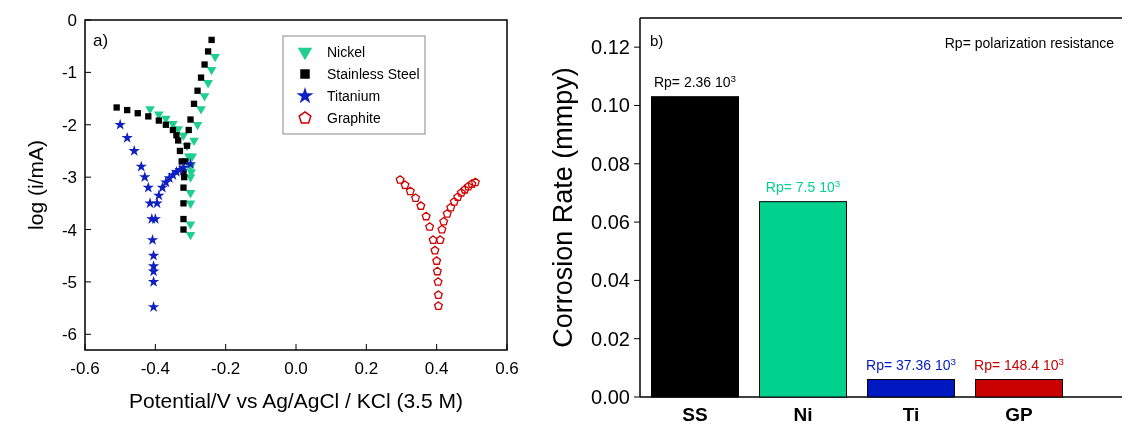 Image resolution: width=1132 pixels, height=439 pixels. What do you see at coordinates (69, 230) in the screenshot?
I see `y-tick-label: -4` at bounding box center [69, 230].